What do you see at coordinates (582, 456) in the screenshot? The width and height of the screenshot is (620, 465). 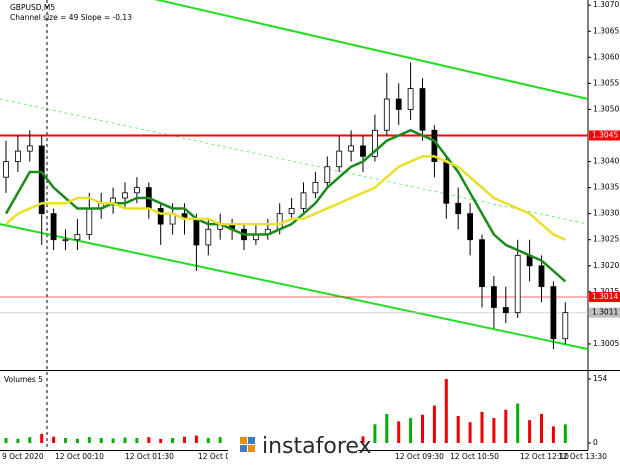 I see `time-label: 12 Oct 13:30` at bounding box center [582, 456].